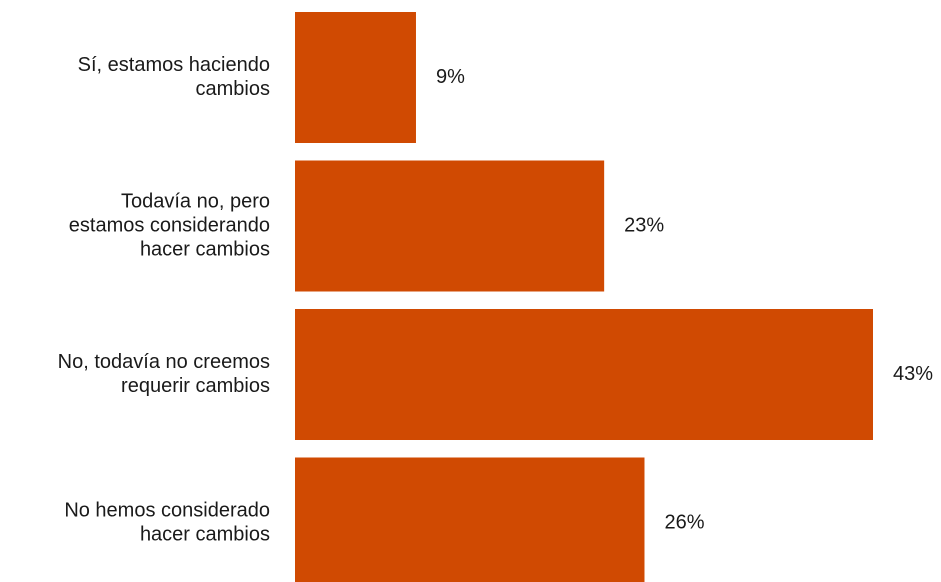 The image size is (941, 582). I want to click on value-label-4: 26%, so click(684, 522).